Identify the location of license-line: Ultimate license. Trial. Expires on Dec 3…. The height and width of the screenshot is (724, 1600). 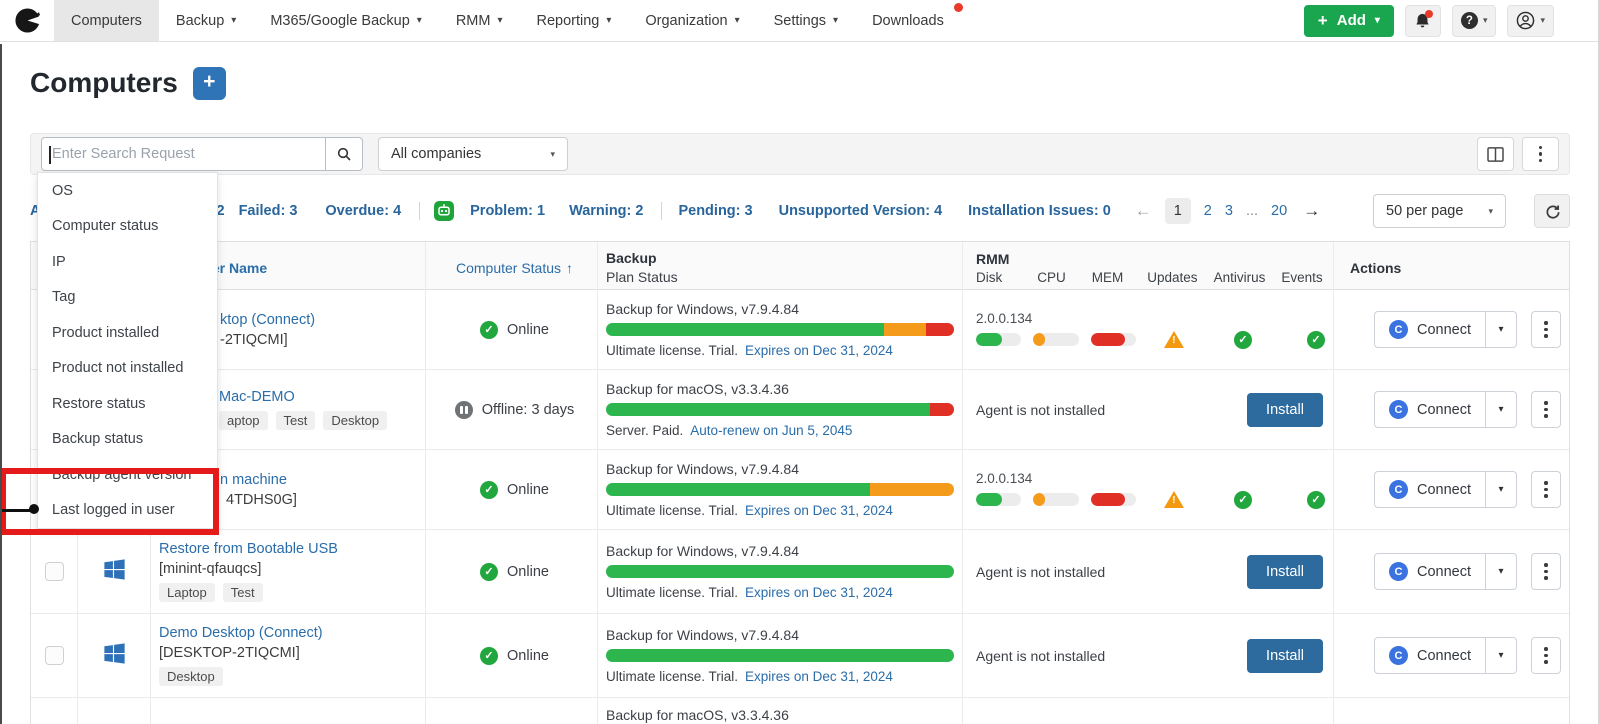
(780, 592).